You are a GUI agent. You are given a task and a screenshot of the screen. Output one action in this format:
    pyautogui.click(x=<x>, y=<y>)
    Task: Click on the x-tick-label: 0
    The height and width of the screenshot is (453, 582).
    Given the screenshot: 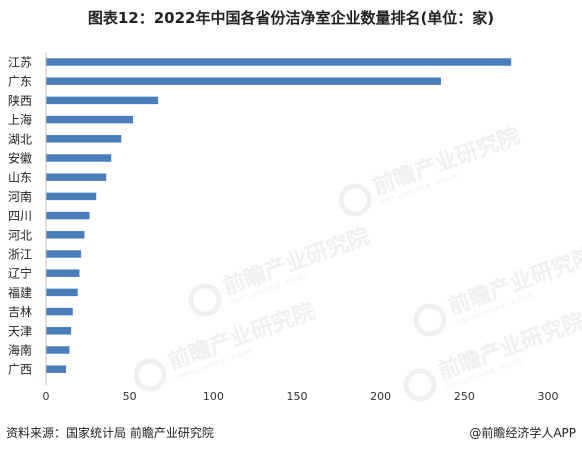 What is the action you would take?
    pyautogui.click(x=46, y=396)
    